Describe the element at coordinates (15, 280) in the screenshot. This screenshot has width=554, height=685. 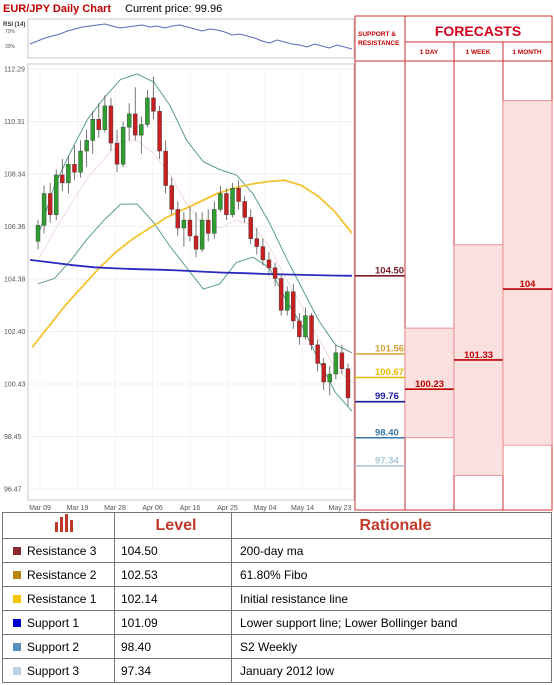
I see `y-tick-label: 104.38` at that location.